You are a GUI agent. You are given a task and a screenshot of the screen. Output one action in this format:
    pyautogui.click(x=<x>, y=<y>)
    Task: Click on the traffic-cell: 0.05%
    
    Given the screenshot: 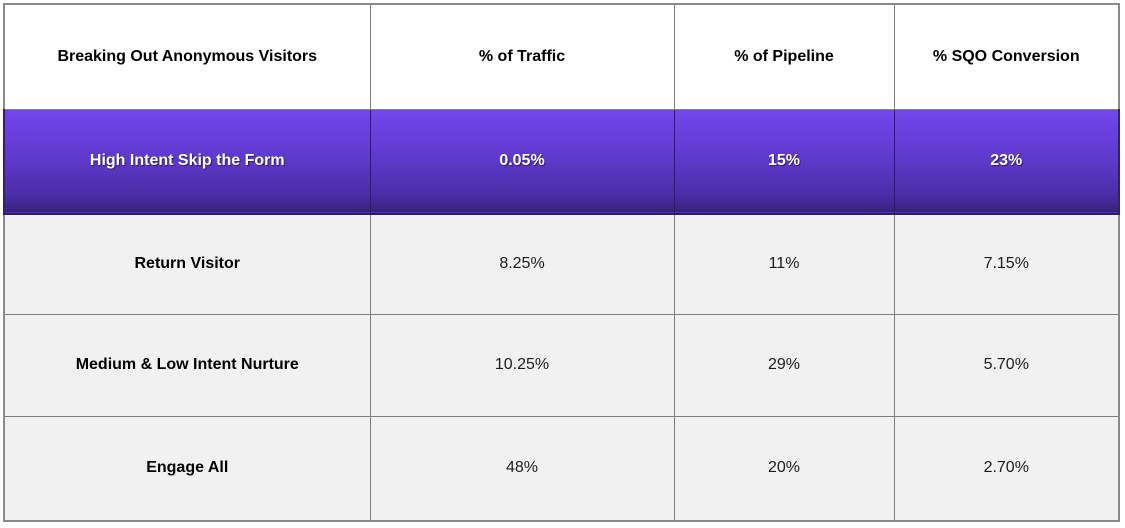 What is the action you would take?
    pyautogui.click(x=522, y=161)
    